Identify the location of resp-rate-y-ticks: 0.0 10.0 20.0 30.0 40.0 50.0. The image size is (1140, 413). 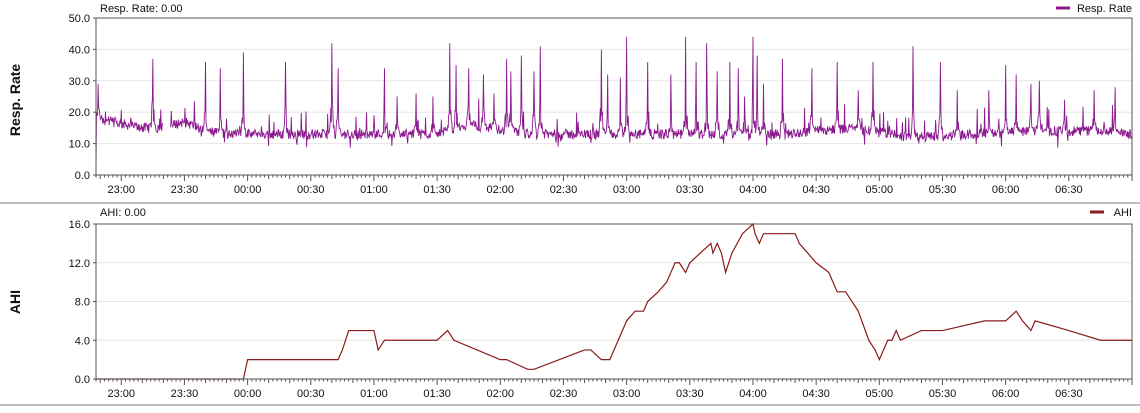
(82, 97).